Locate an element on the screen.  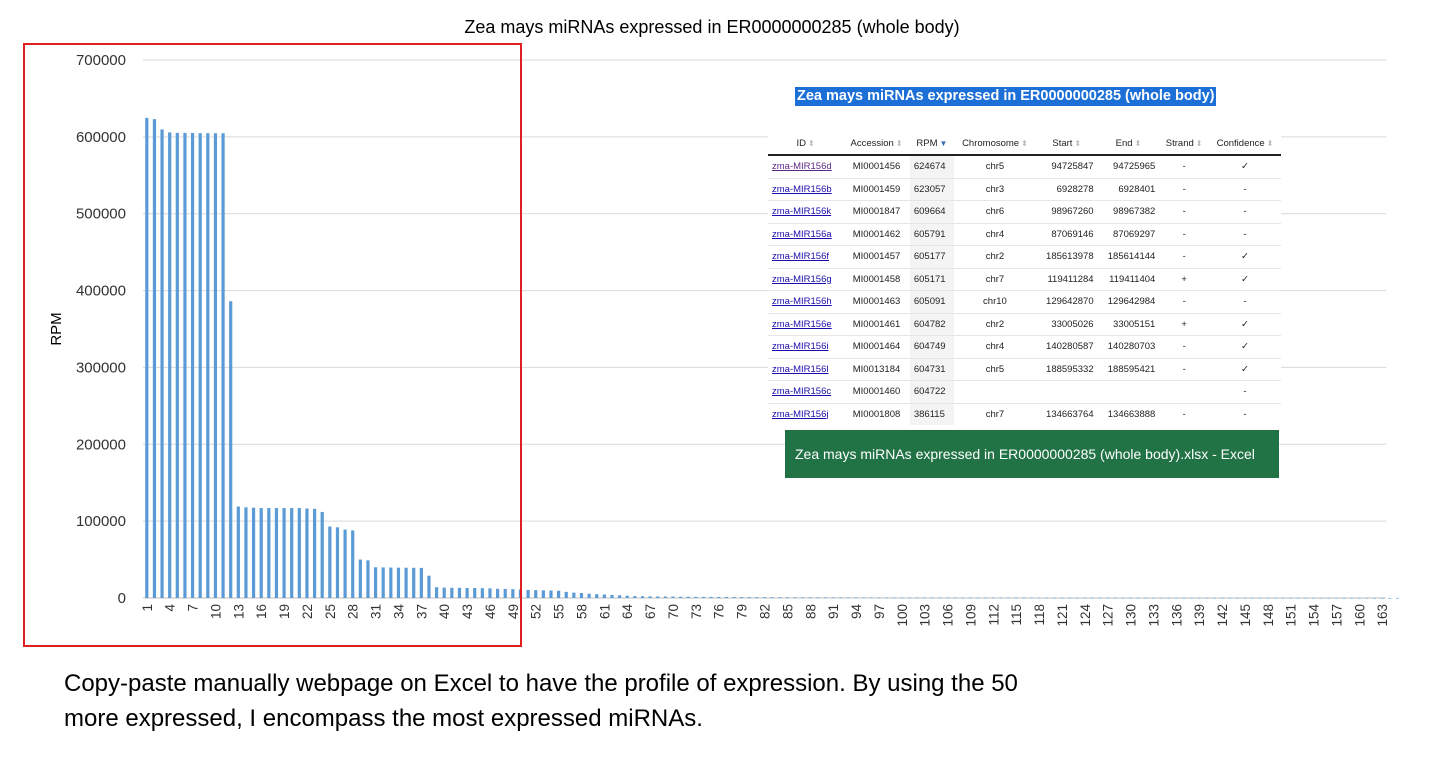
x-tick-label: 1 is located at coordinates (147, 608).